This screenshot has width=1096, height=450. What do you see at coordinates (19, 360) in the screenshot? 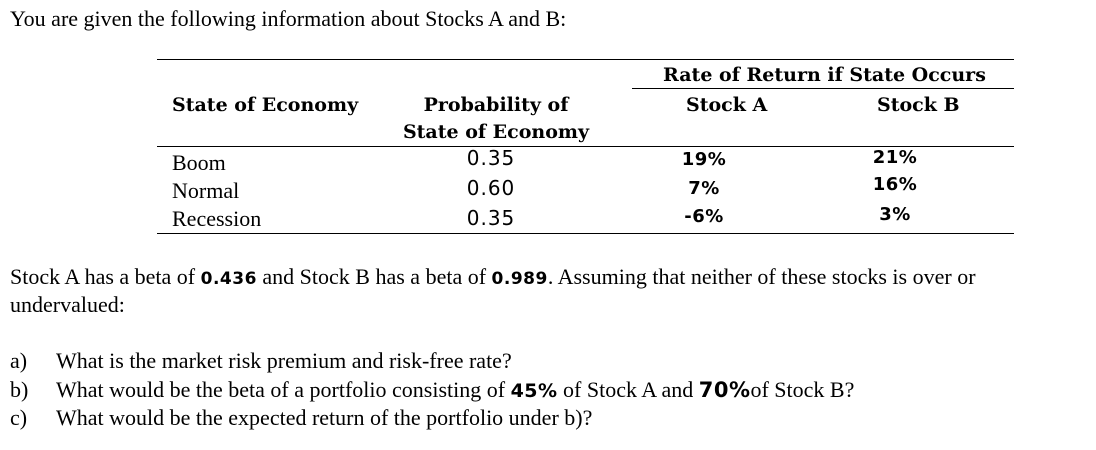
I see `question-label-a: a)` at bounding box center [19, 360].